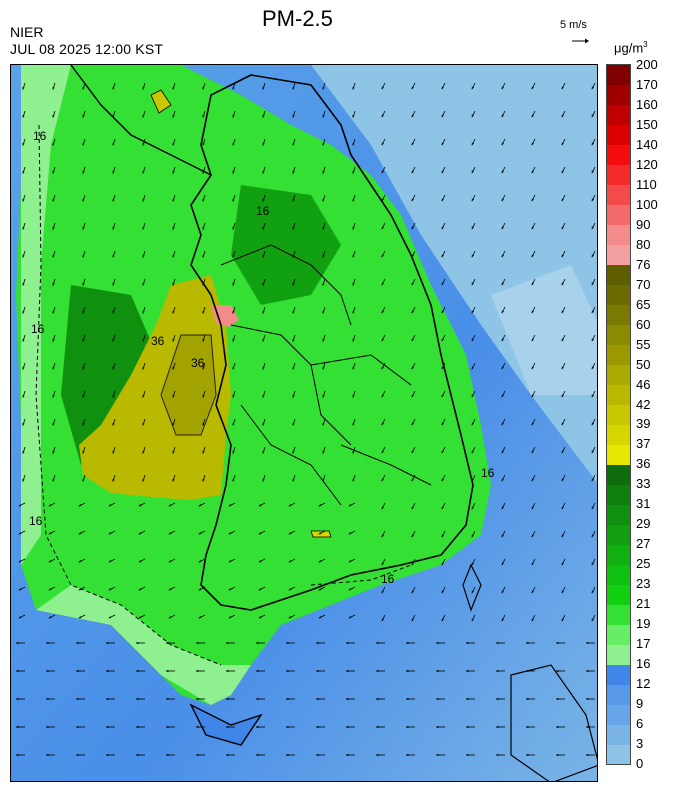 The width and height of the screenshot is (673, 795). Describe the element at coordinates (225, 316) in the screenshot. I see `red-hotspot-region` at that location.